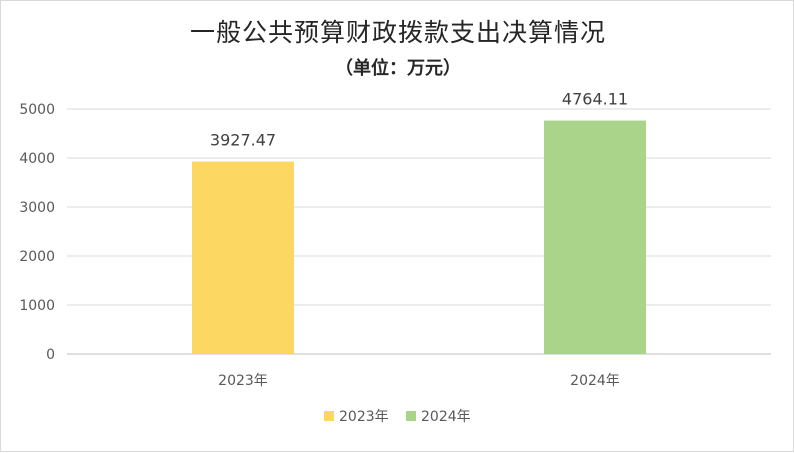  What do you see at coordinates (243, 381) in the screenshot?
I see `x-tick-label: 2023年` at bounding box center [243, 381].